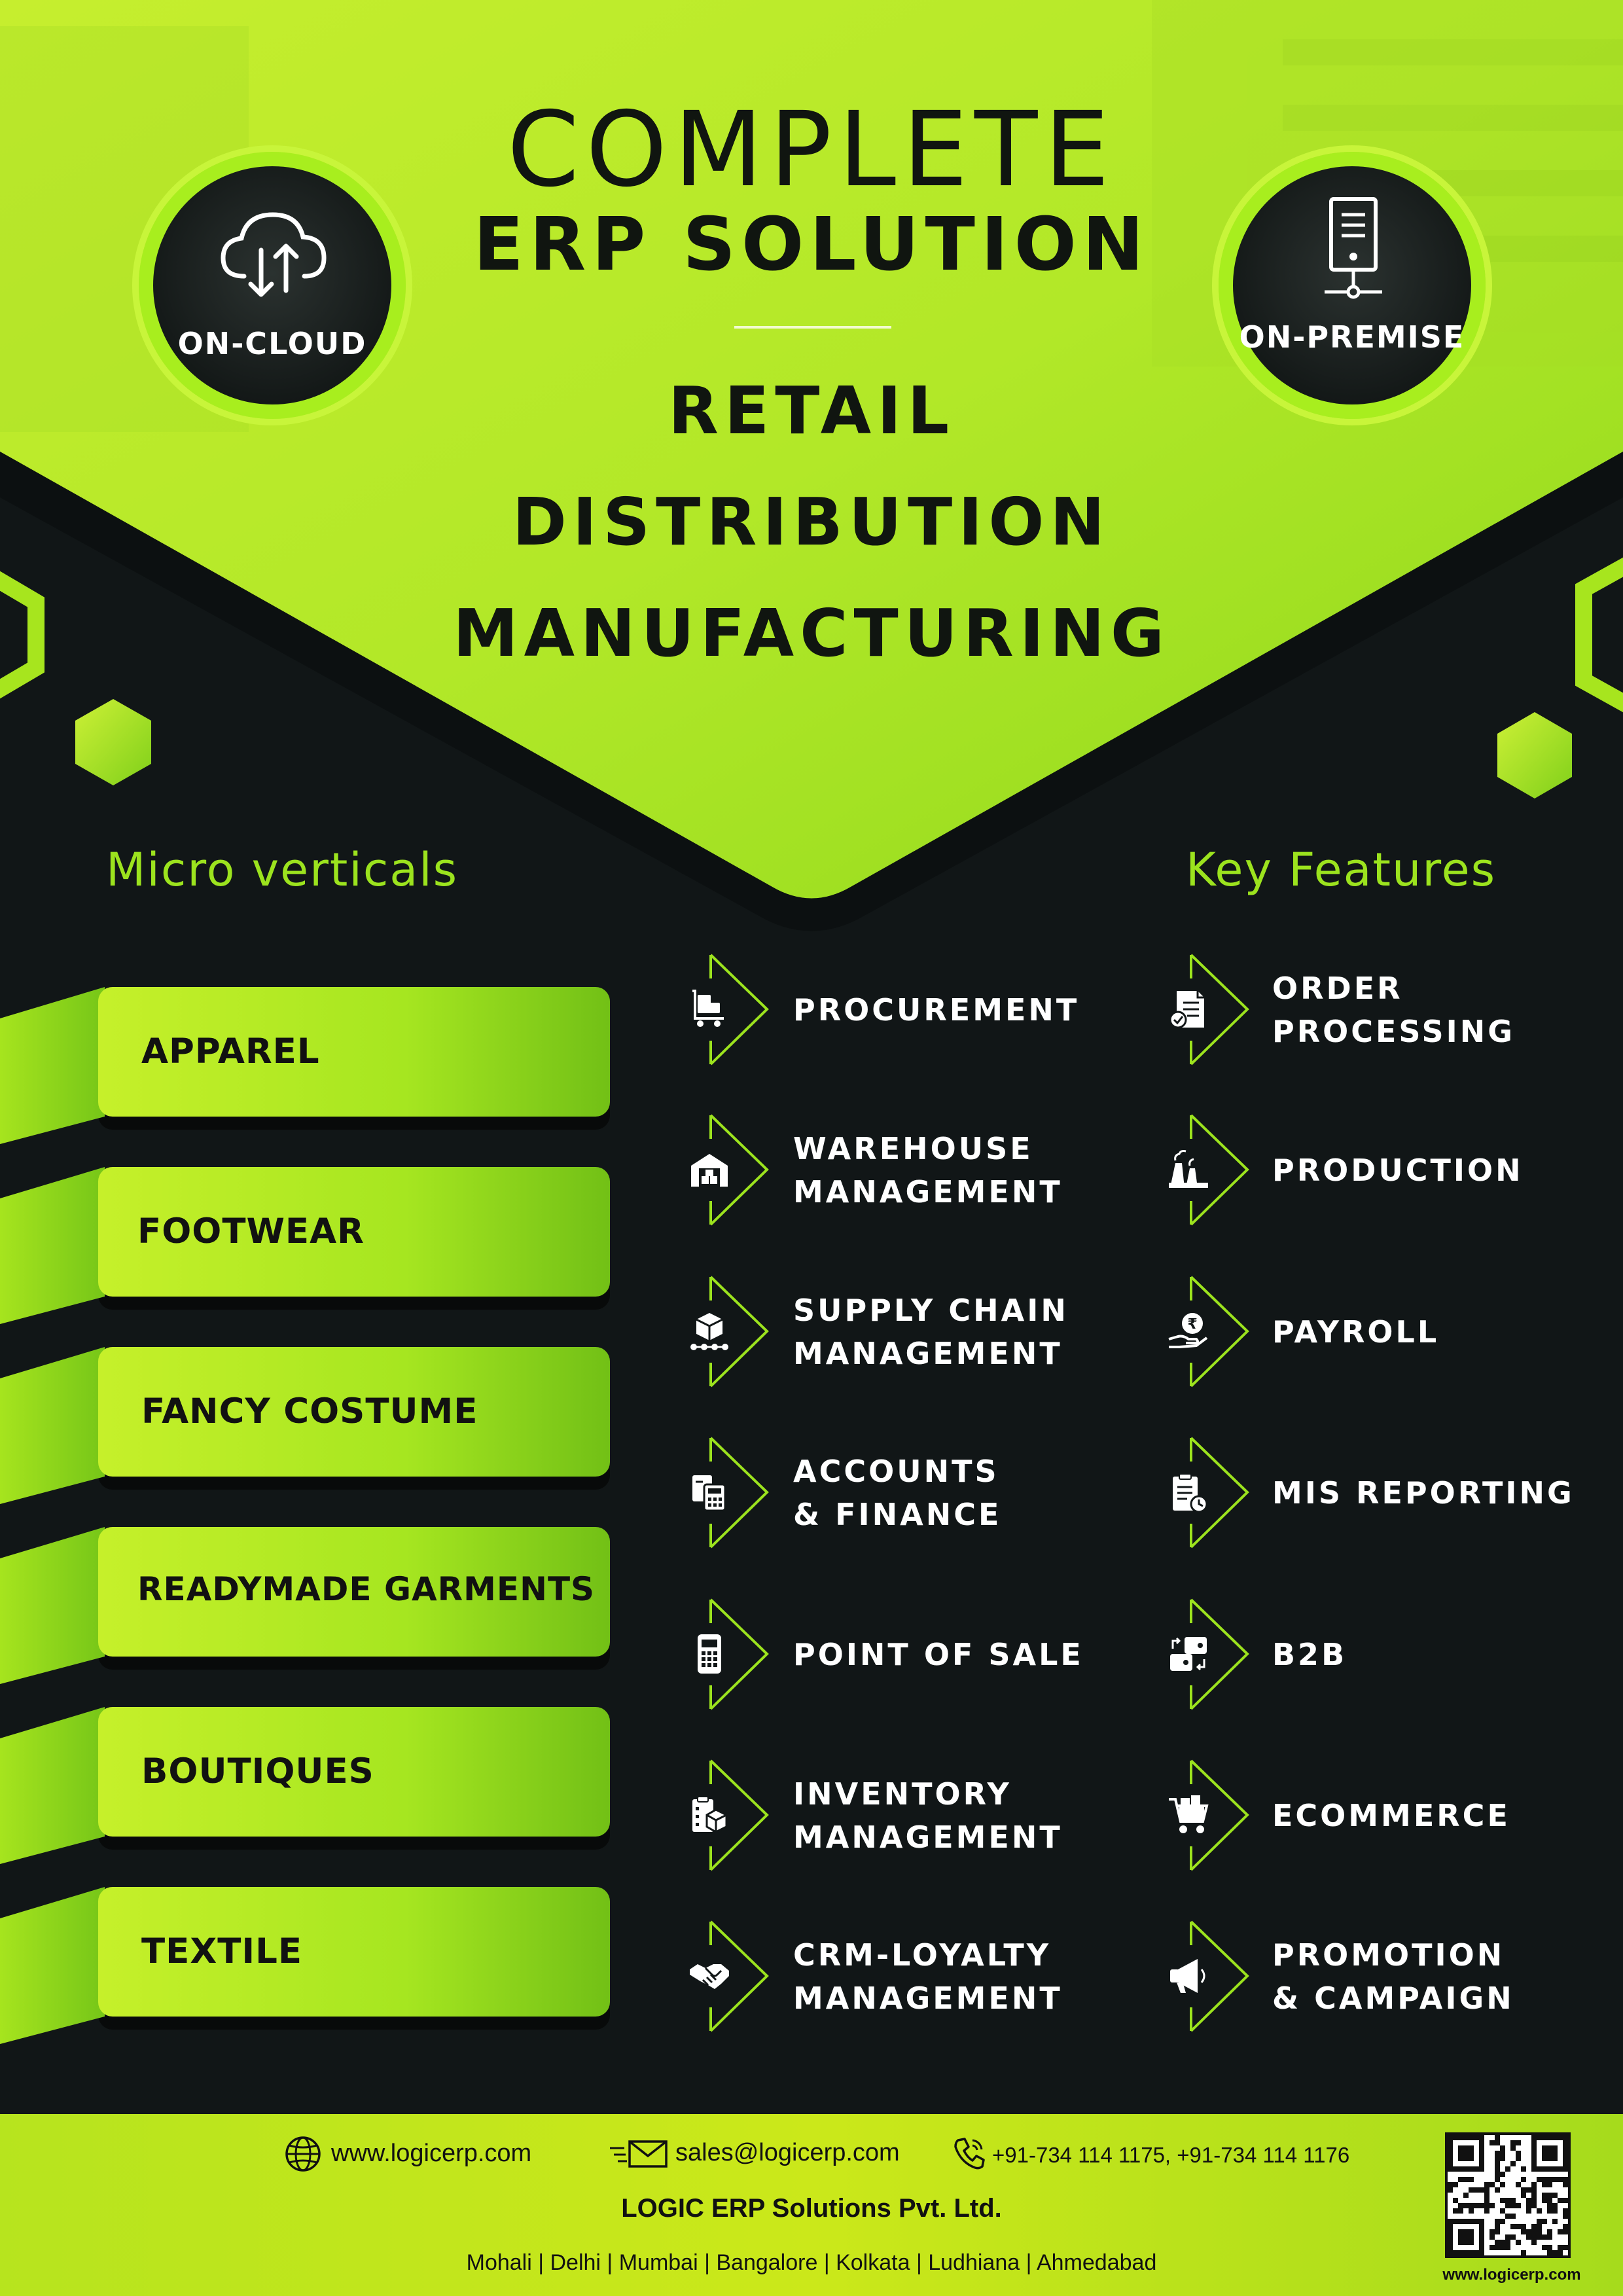 This screenshot has width=1623, height=2296. Describe the element at coordinates (928, 1815) in the screenshot. I see `feature-label: INVENTORY MANAGEMENT` at that location.